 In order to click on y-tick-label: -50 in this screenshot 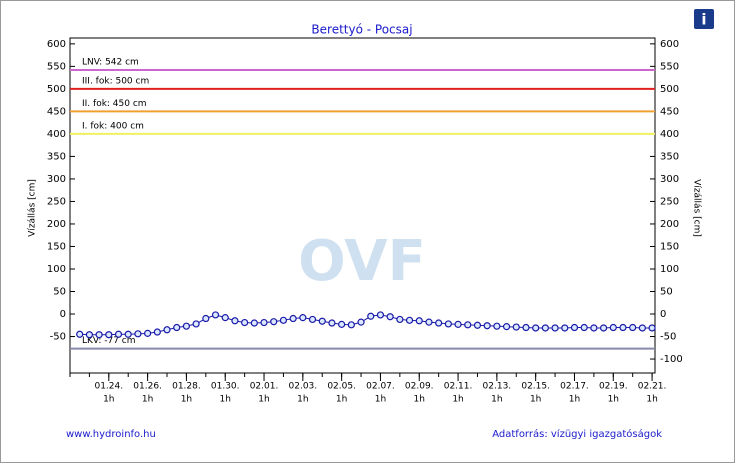, I will do `click(58, 337)`.